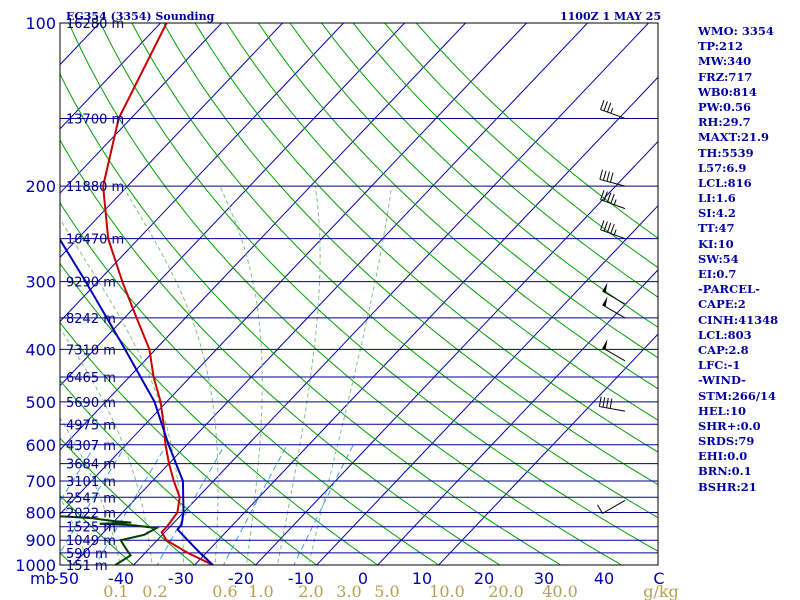  What do you see at coordinates (737, 395) in the screenshot?
I see `index-line: STM:266/14` at bounding box center [737, 395].